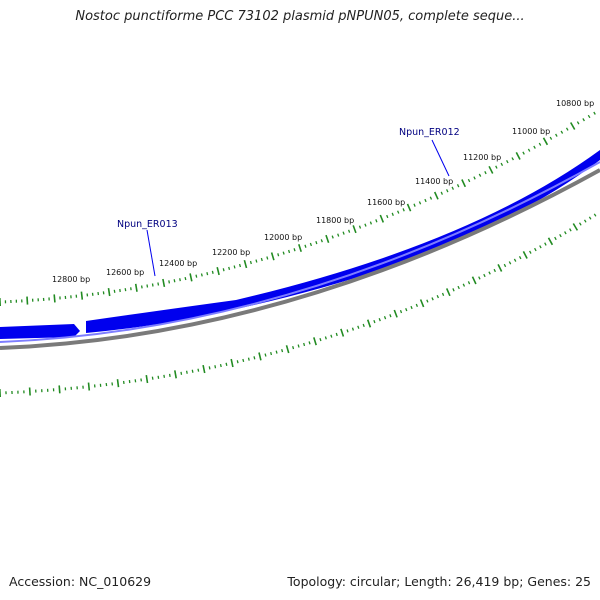 Image resolution: width=600 pixels, height=600 pixels. I want to click on gene-label-Npun_ER013: Npun_ER013, so click(147, 224).